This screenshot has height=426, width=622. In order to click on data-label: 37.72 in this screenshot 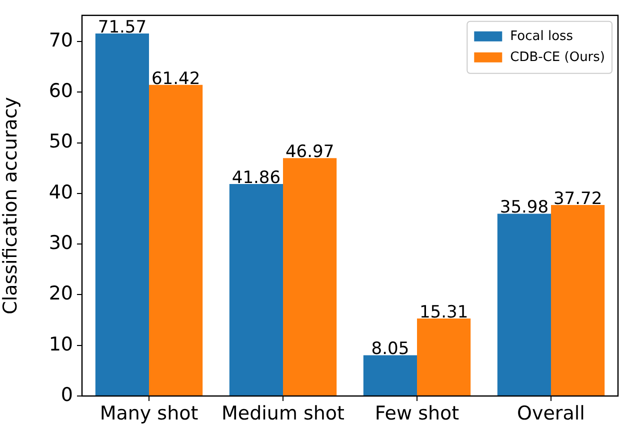, I will do `click(577, 198)`.